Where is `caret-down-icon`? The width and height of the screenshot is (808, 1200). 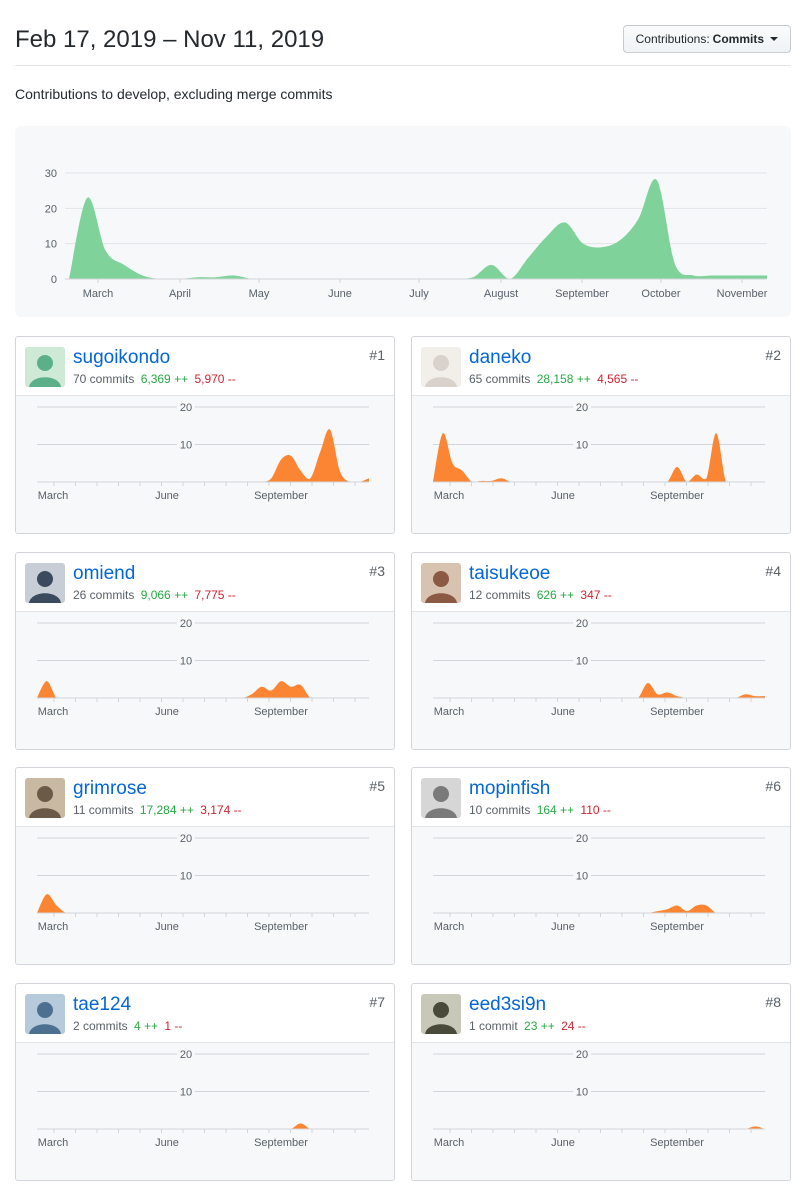
caret-down-icon is located at coordinates (774, 39).